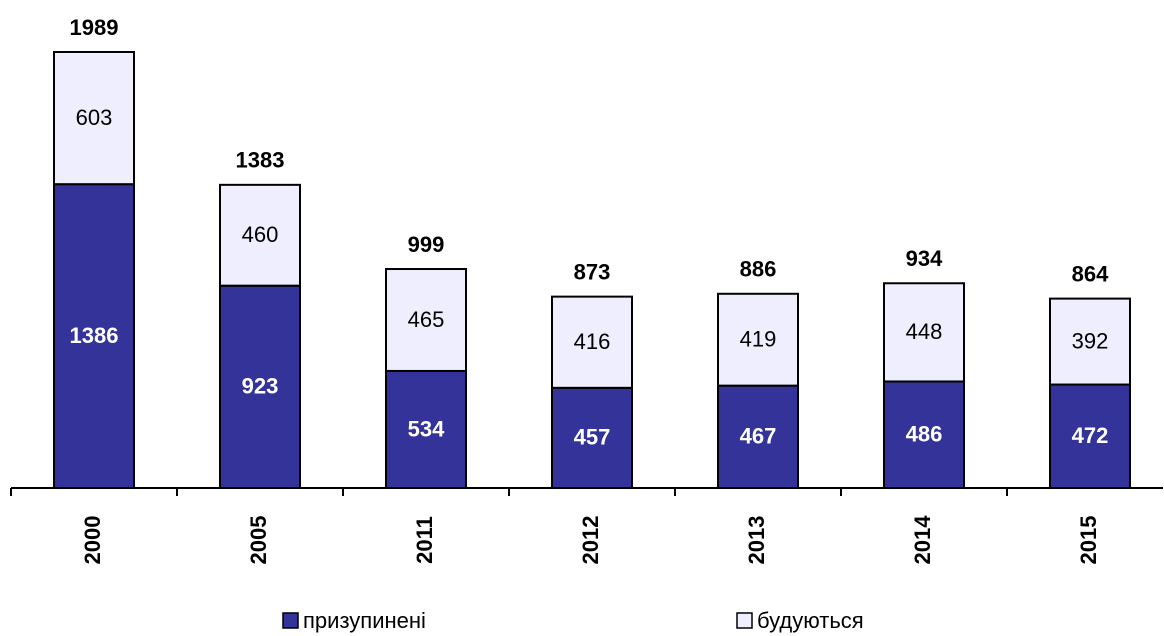 The height and width of the screenshot is (636, 1164). What do you see at coordinates (810, 620) in the screenshot?
I see `legend-label: будуються` at bounding box center [810, 620].